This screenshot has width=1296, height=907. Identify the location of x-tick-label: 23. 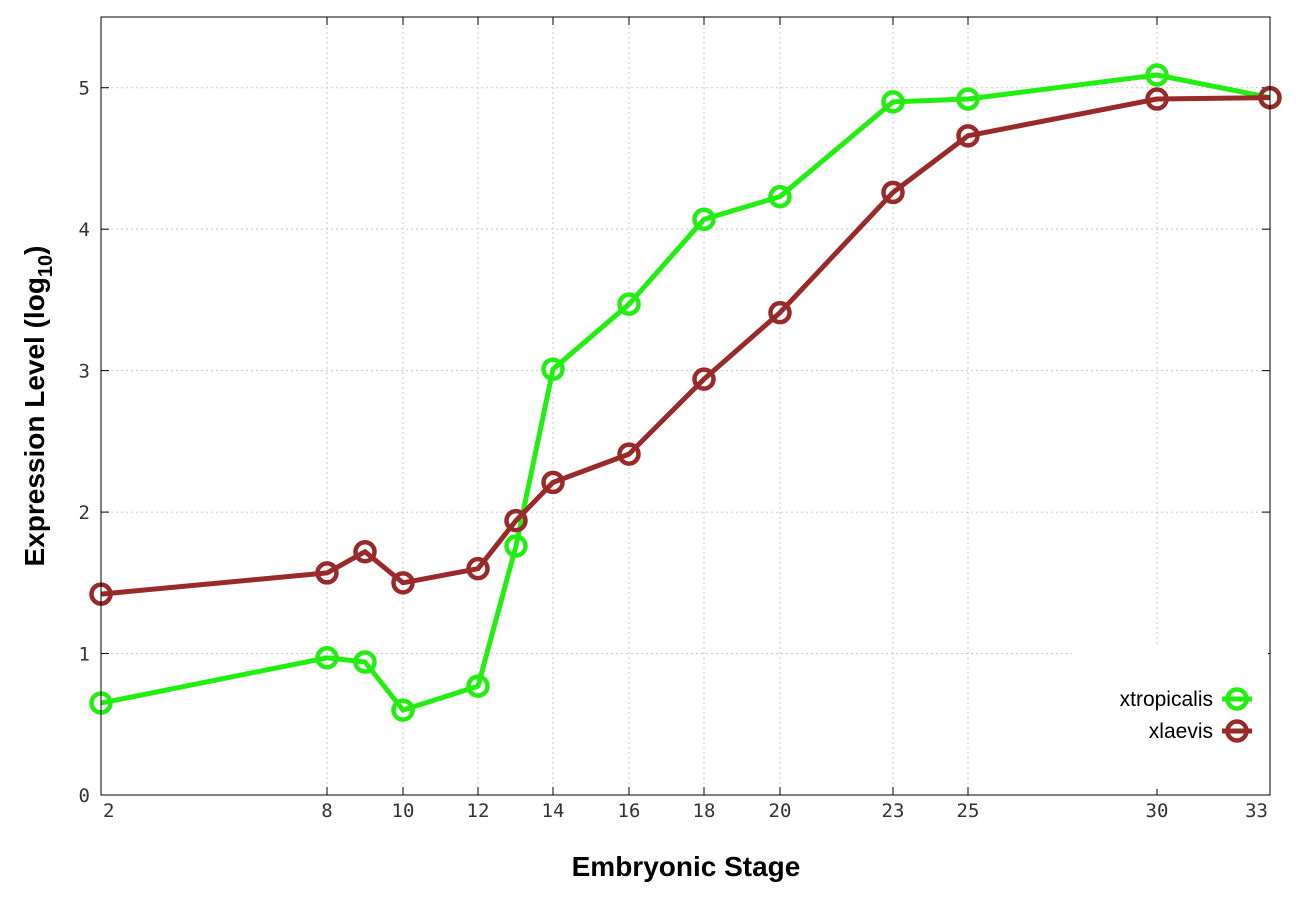
(893, 811).